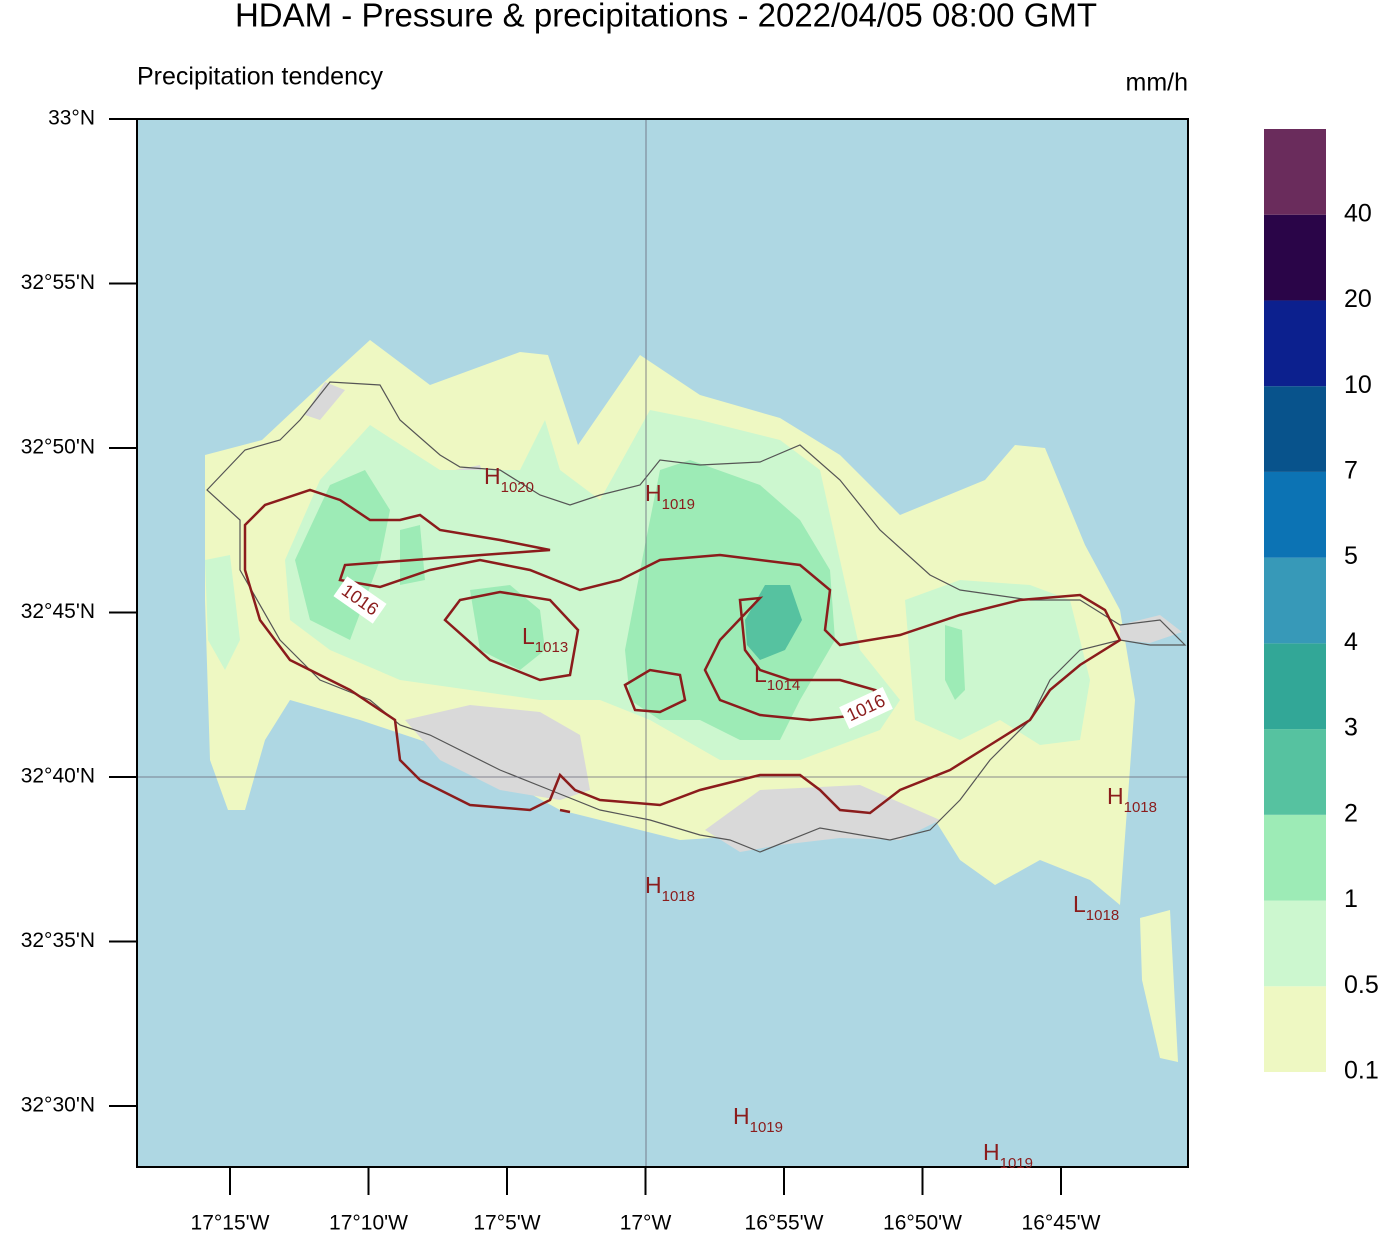 The height and width of the screenshot is (1239, 1386). I want to click on colorbar-label: 2, so click(1351, 813).